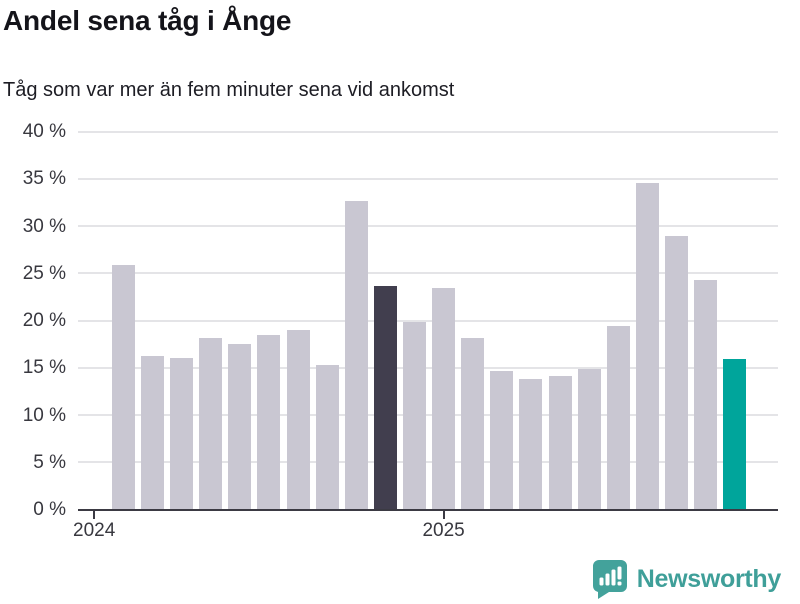 This screenshot has height=604, width=800. What do you see at coordinates (610, 579) in the screenshot?
I see `newsworthy-chart-bubble-icon` at bounding box center [610, 579].